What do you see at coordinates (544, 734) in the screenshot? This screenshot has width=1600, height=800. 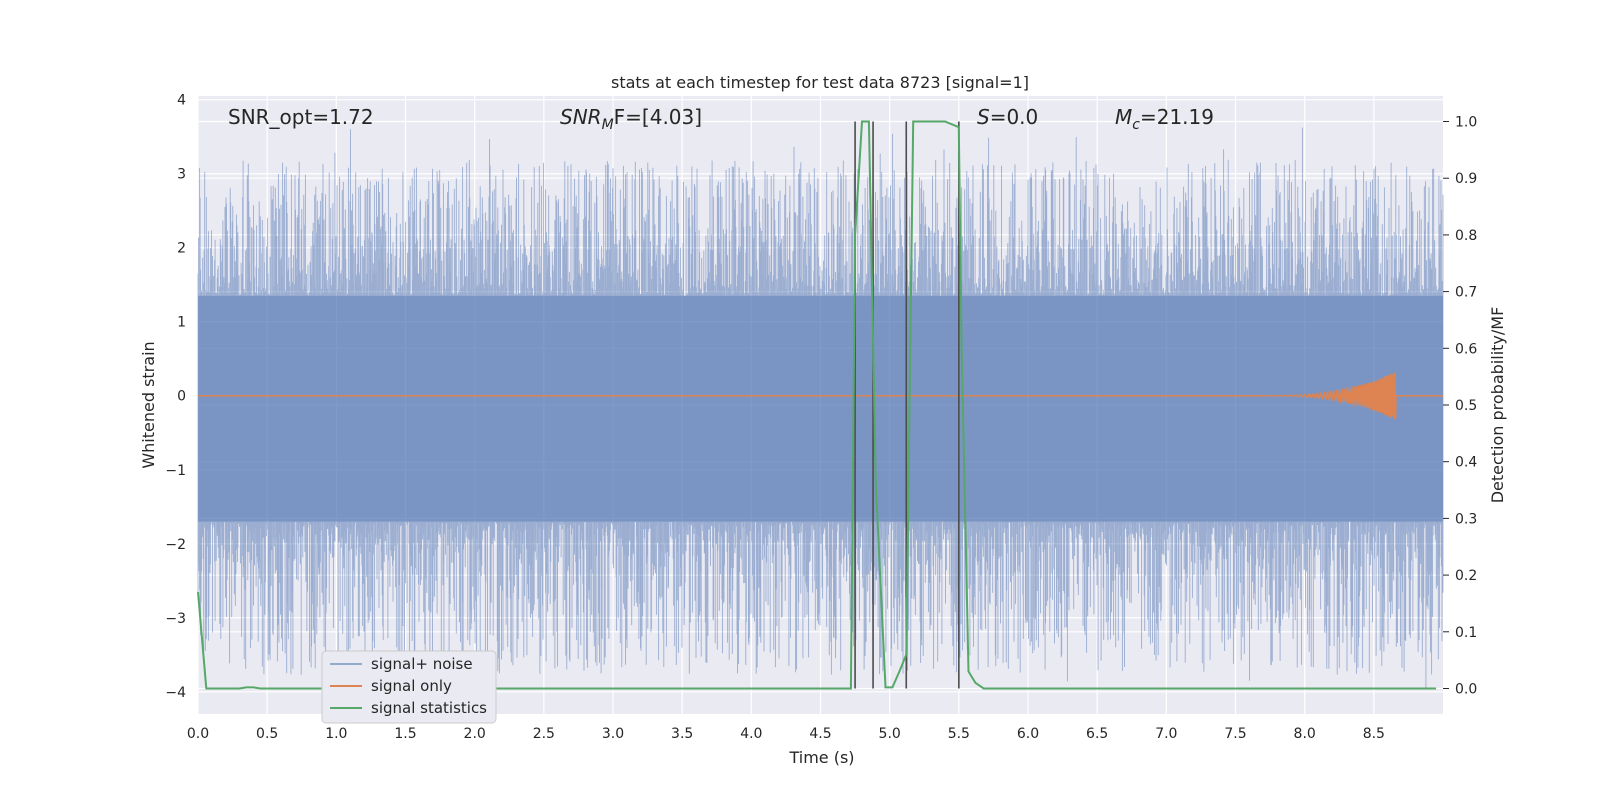 I see `x-tick-label: 2.5` at bounding box center [544, 734].